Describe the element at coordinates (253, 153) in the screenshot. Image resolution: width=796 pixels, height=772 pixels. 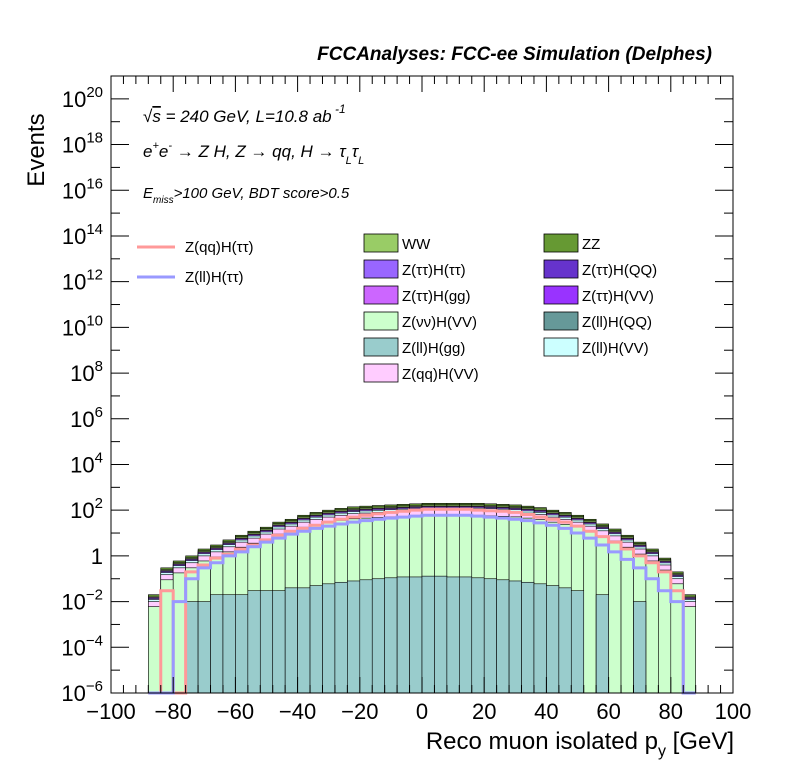
I see `process-annotation: e+e- → Z H, Z → qq, H → τLτL` at that location.